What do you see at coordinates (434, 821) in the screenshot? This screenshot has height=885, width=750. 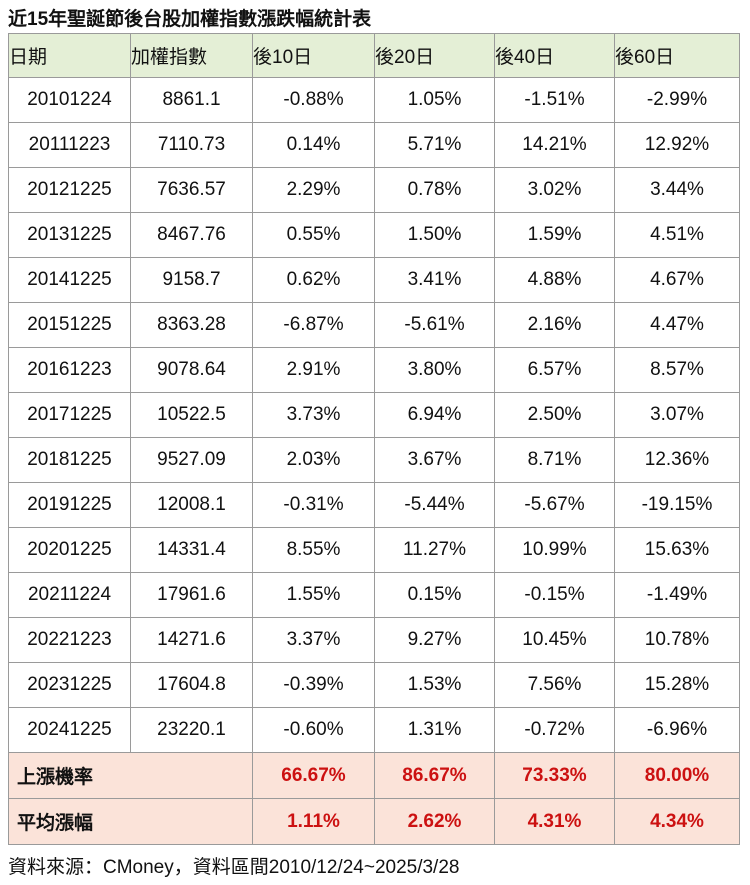 I see `summary-value: 2.62%` at bounding box center [434, 821].